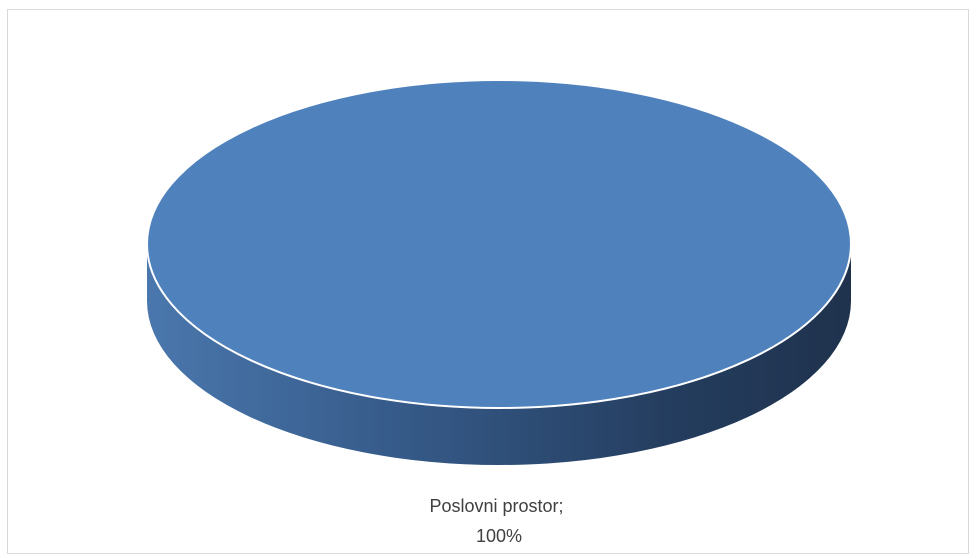  What do you see at coordinates (496, 506) in the screenshot?
I see `data-label-category: Poslovni prostor;` at bounding box center [496, 506].